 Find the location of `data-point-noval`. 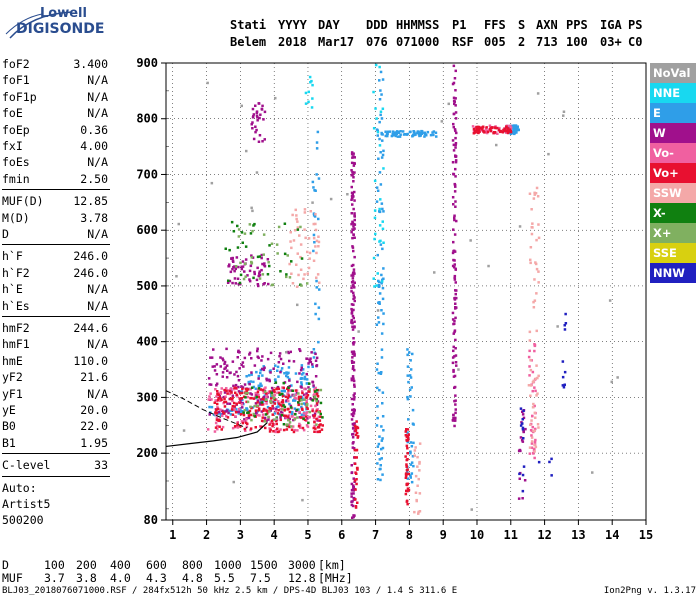

data-point-noval is located at coordinates (617, 377).